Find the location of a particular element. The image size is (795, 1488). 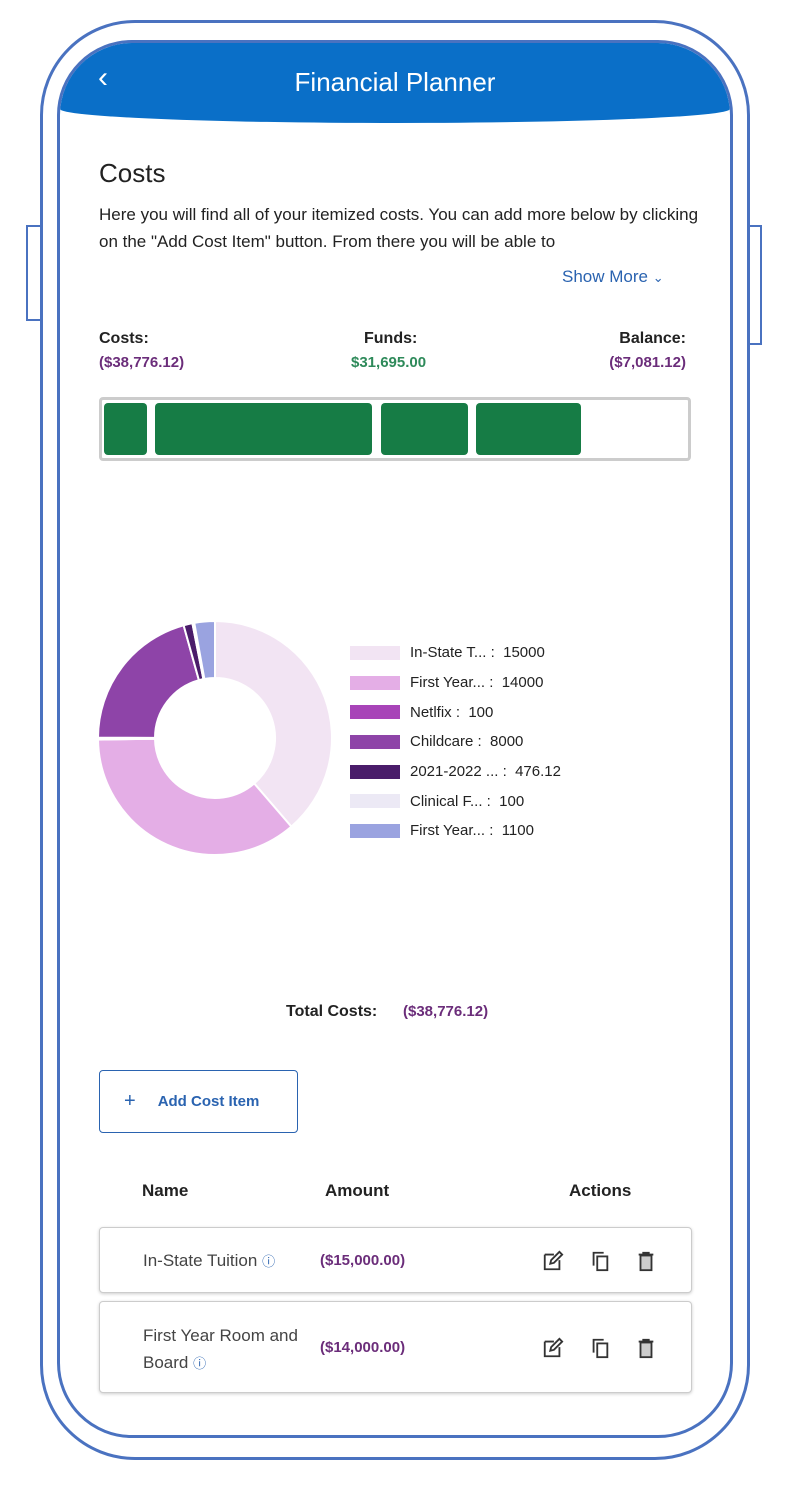

side-button-right is located at coordinates (755, 285).